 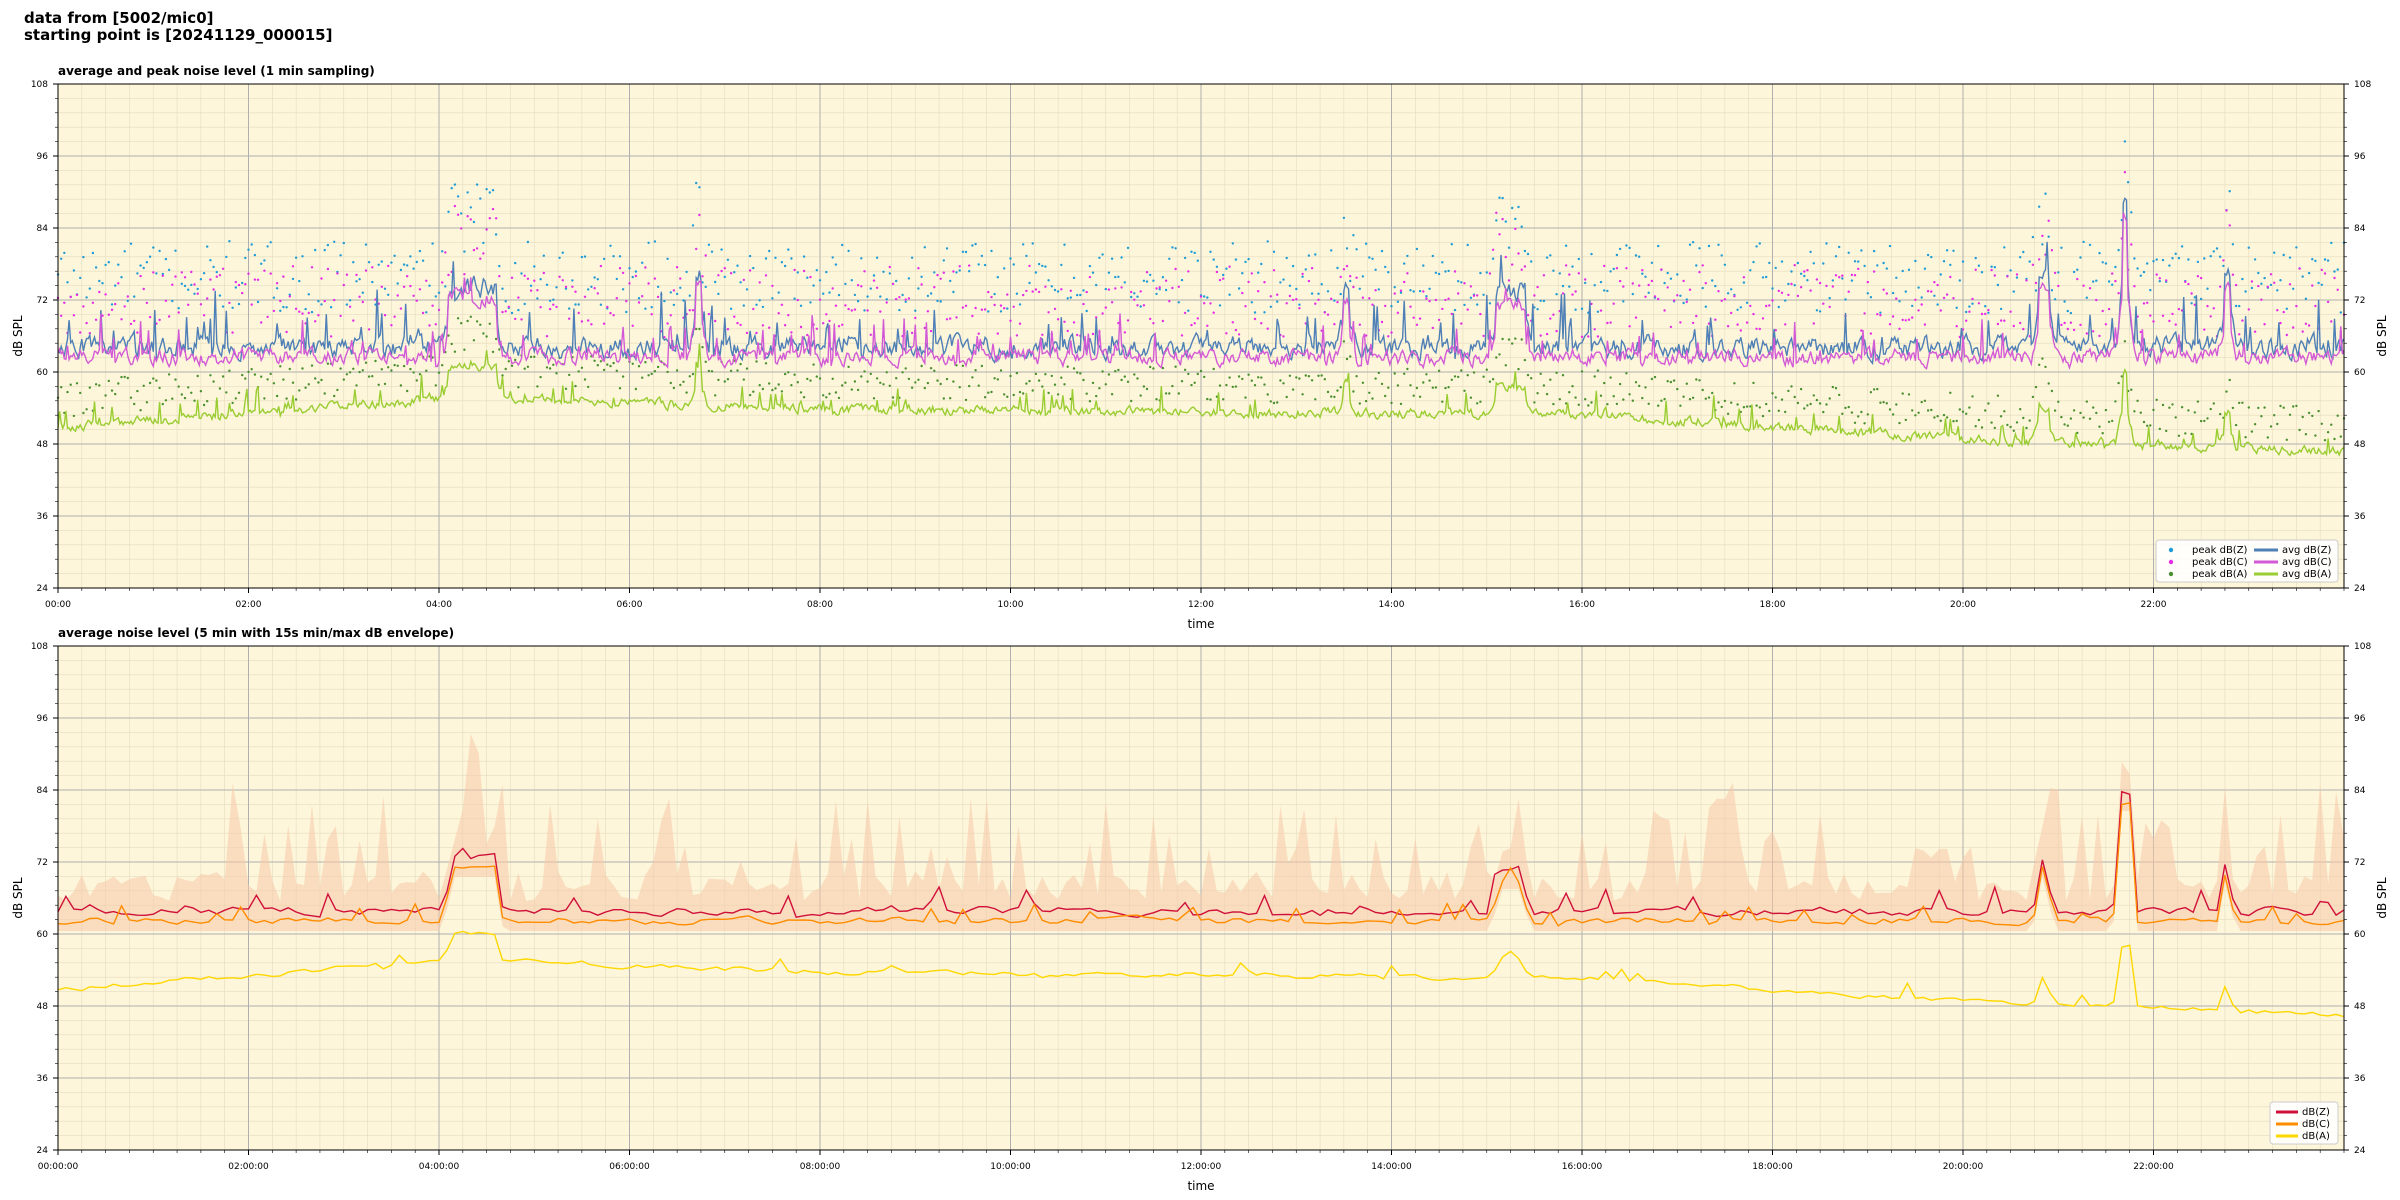 What do you see at coordinates (439, 605) in the screenshot?
I see `x-tick-label: 04:00` at bounding box center [439, 605].